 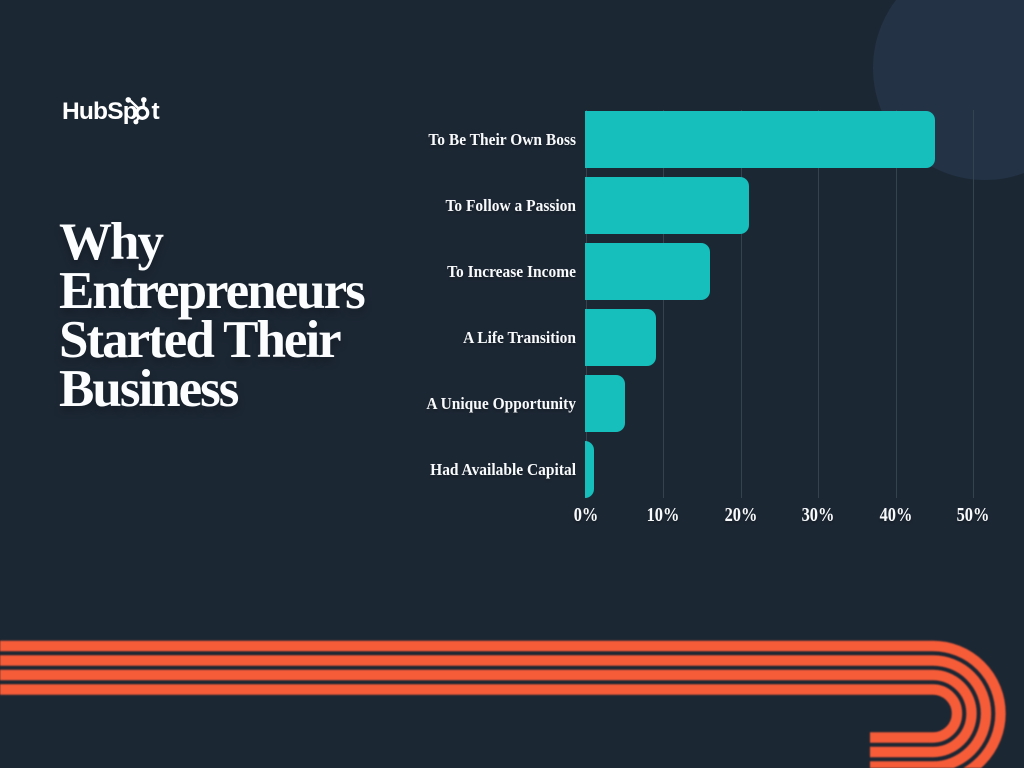 What do you see at coordinates (156, 111) in the screenshot?
I see `svg-text: t` at bounding box center [156, 111].